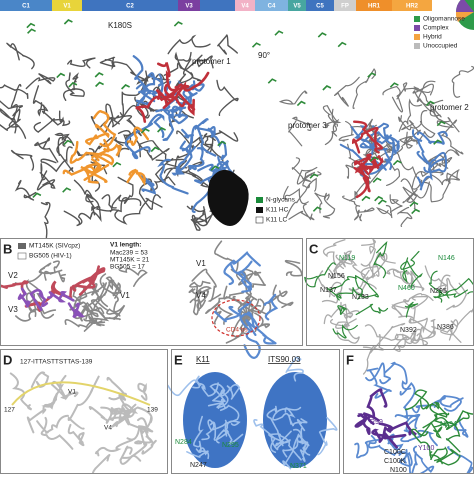  I want to click on domain-label: C2, so click(130, 7).